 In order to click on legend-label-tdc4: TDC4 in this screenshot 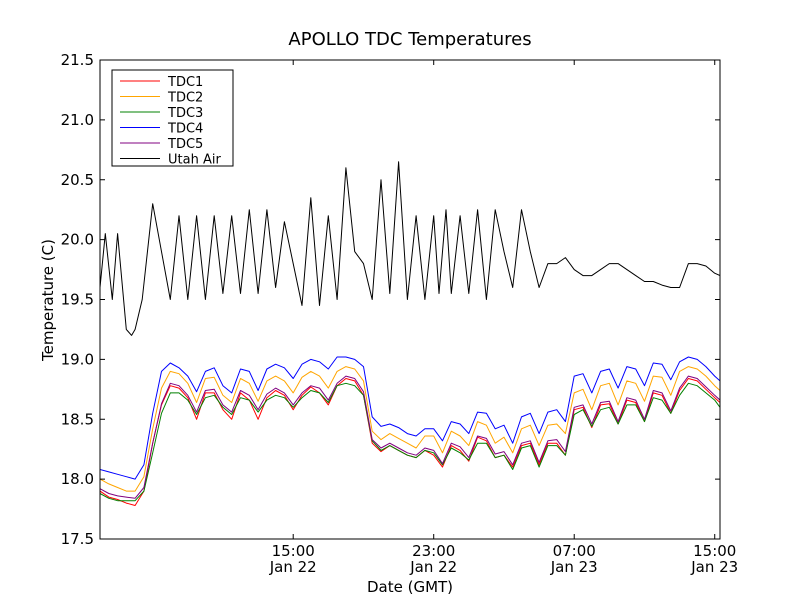, I will do `click(185, 129)`.